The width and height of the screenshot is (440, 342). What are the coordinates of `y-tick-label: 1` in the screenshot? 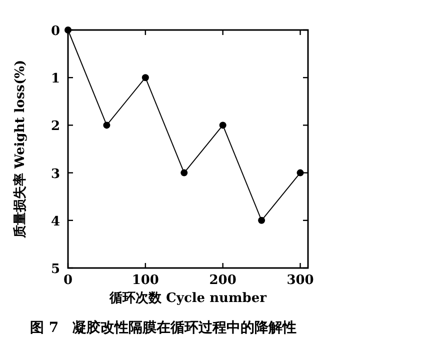 It's located at (55, 79).